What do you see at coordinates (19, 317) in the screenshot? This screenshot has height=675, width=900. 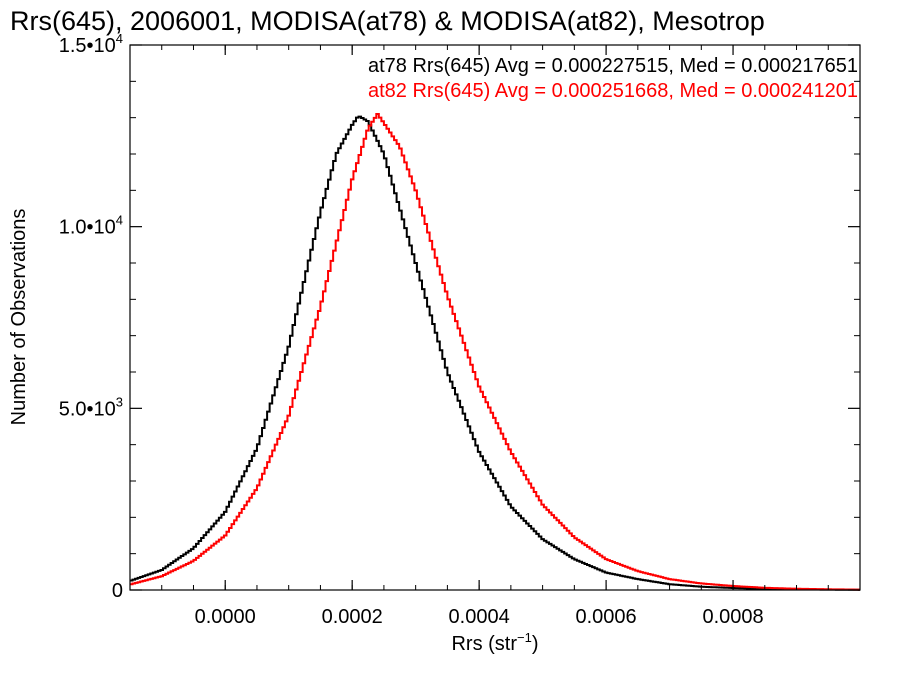 I see `y-axis-label: Number of Observations` at bounding box center [19, 317].